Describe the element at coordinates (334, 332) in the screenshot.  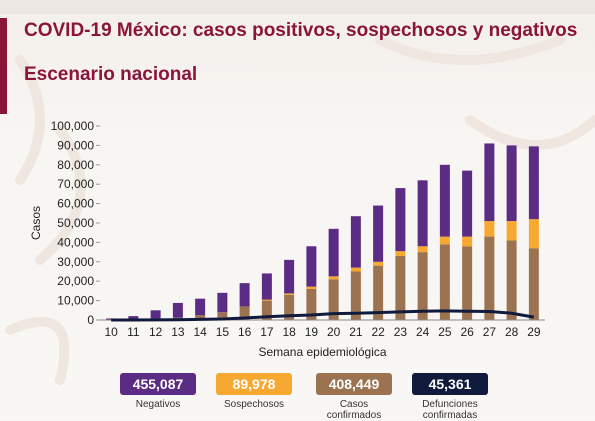
I see `x-tick-label: 20` at that location.